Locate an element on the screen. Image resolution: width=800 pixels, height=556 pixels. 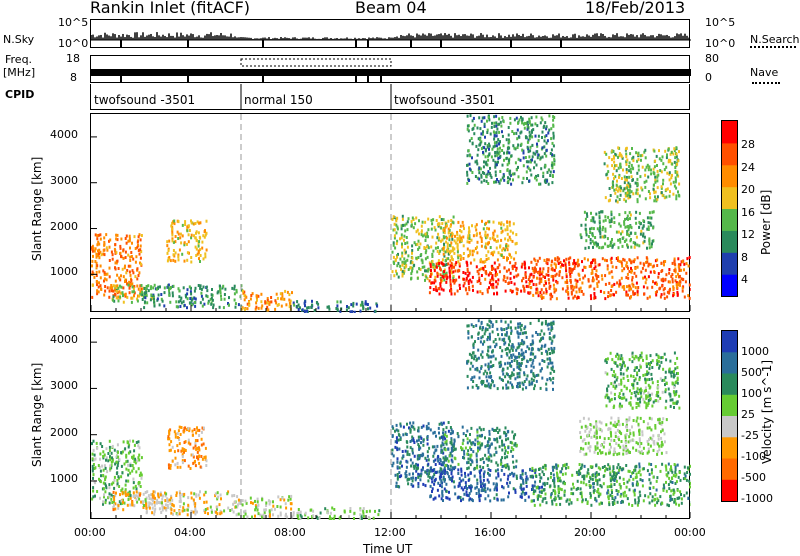
colorbar-swatch is located at coordinates (729, 285).